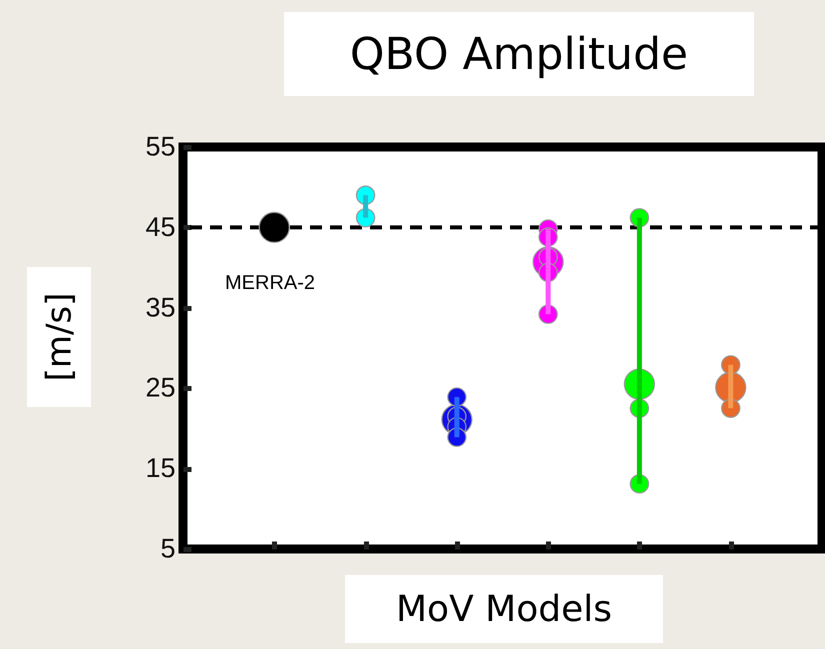 Image resolution: width=825 pixels, height=649 pixels. Describe the element at coordinates (504, 609) in the screenshot. I see `x-axis-title: MoV Models` at that location.